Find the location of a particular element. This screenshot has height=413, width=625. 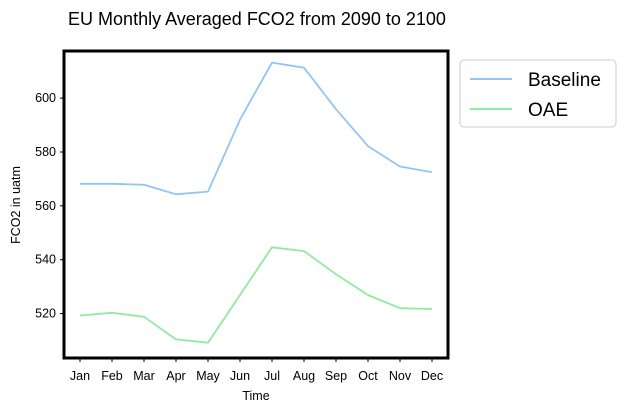

legend-box is located at coordinates (538, 93).